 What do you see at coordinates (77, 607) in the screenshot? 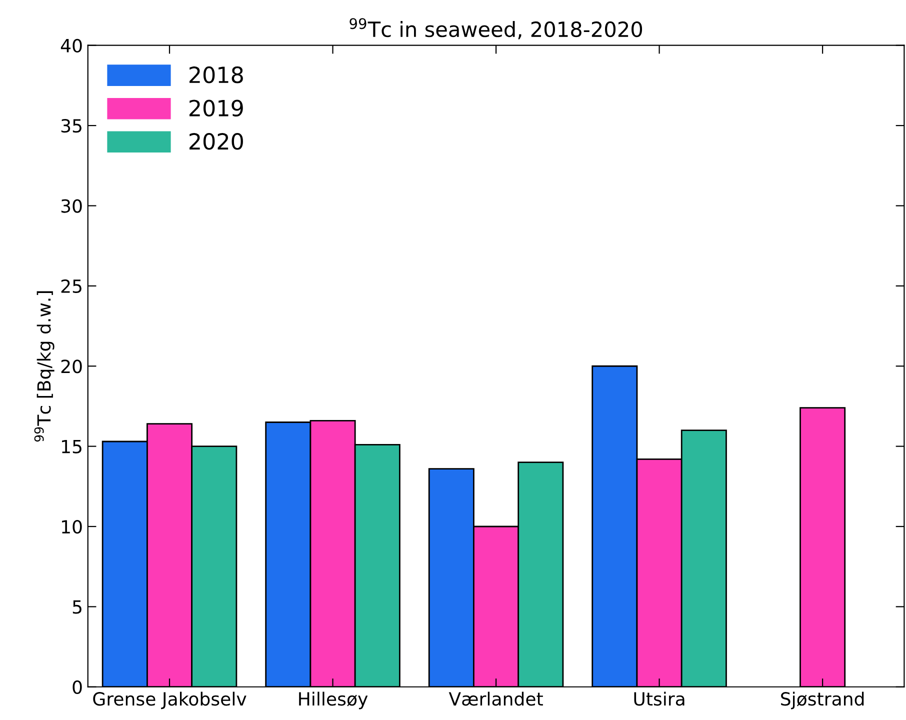
I see `y-tick-label: 5` at bounding box center [77, 607].